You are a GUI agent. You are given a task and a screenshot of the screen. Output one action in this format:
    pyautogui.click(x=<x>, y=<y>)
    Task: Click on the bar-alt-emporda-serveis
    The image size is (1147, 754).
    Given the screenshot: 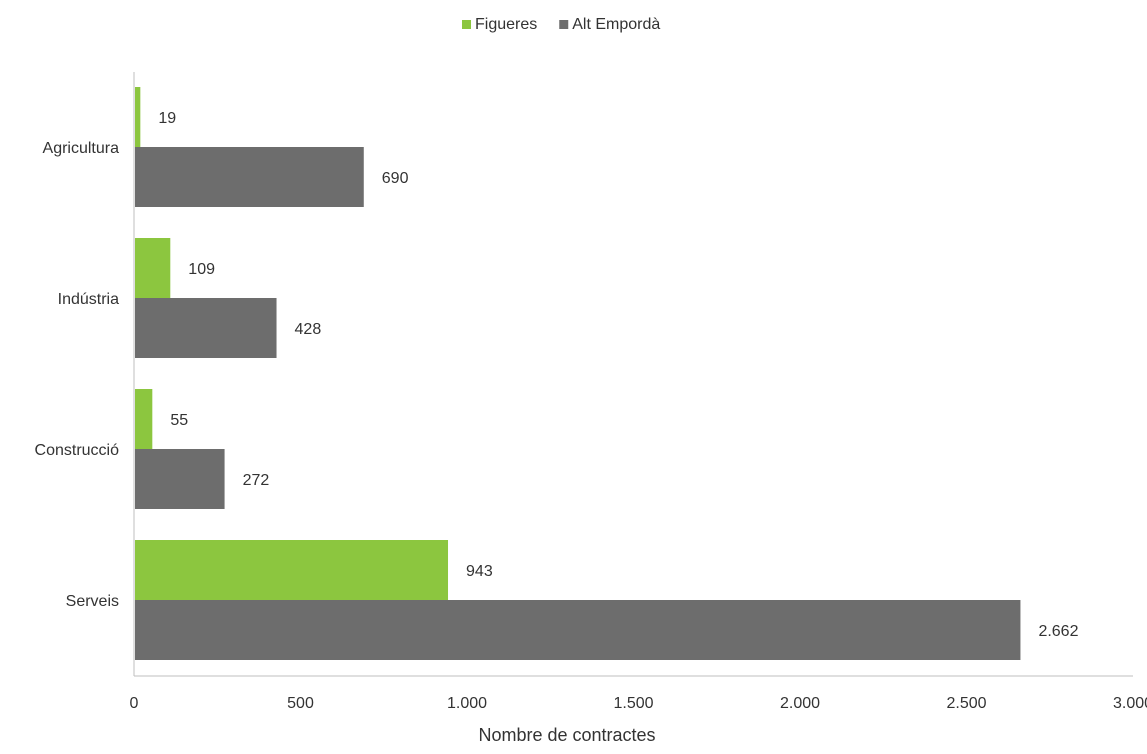 What is the action you would take?
    pyautogui.click(x=578, y=630)
    